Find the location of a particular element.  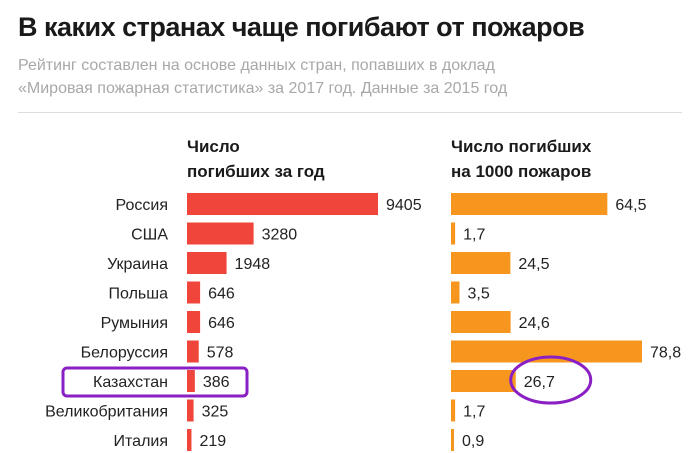

deaths-value-label: 386 is located at coordinates (216, 382).